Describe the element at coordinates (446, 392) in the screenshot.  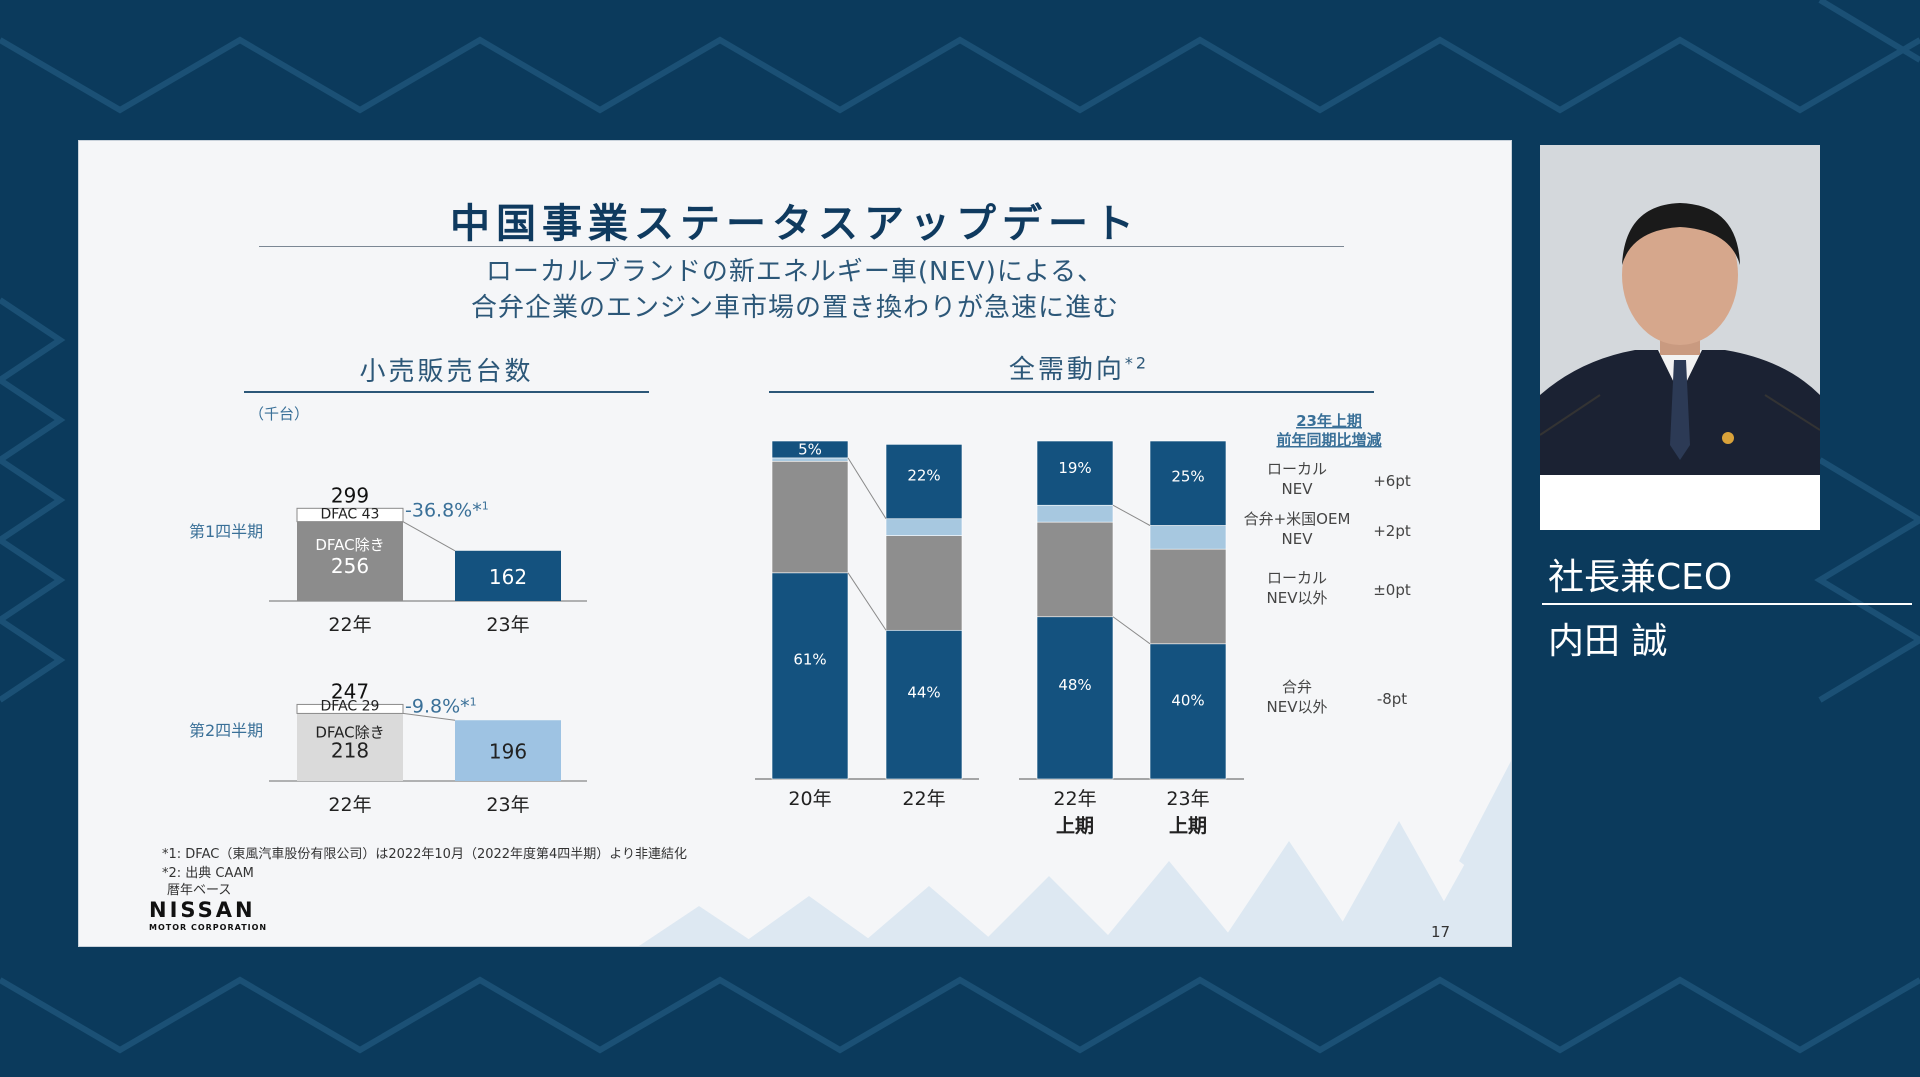
I see `retail-sales-heading-line` at that location.